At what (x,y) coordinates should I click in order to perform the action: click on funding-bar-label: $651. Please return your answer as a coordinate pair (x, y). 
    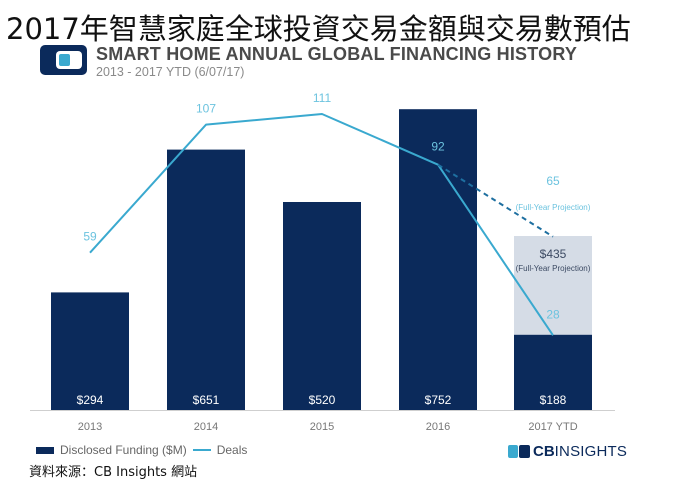
    Looking at the image, I should click on (206, 400).